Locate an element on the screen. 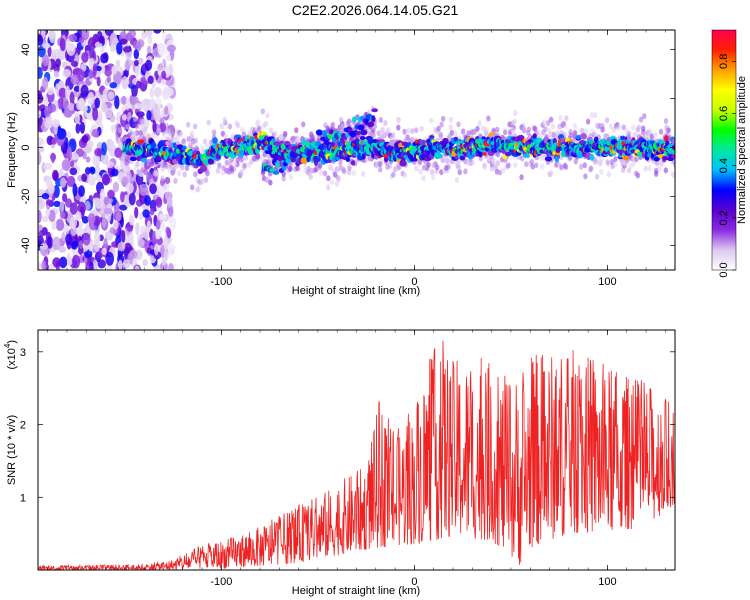 The width and height of the screenshot is (750, 600). snr-xtick-label: 100 is located at coordinates (607, 582).